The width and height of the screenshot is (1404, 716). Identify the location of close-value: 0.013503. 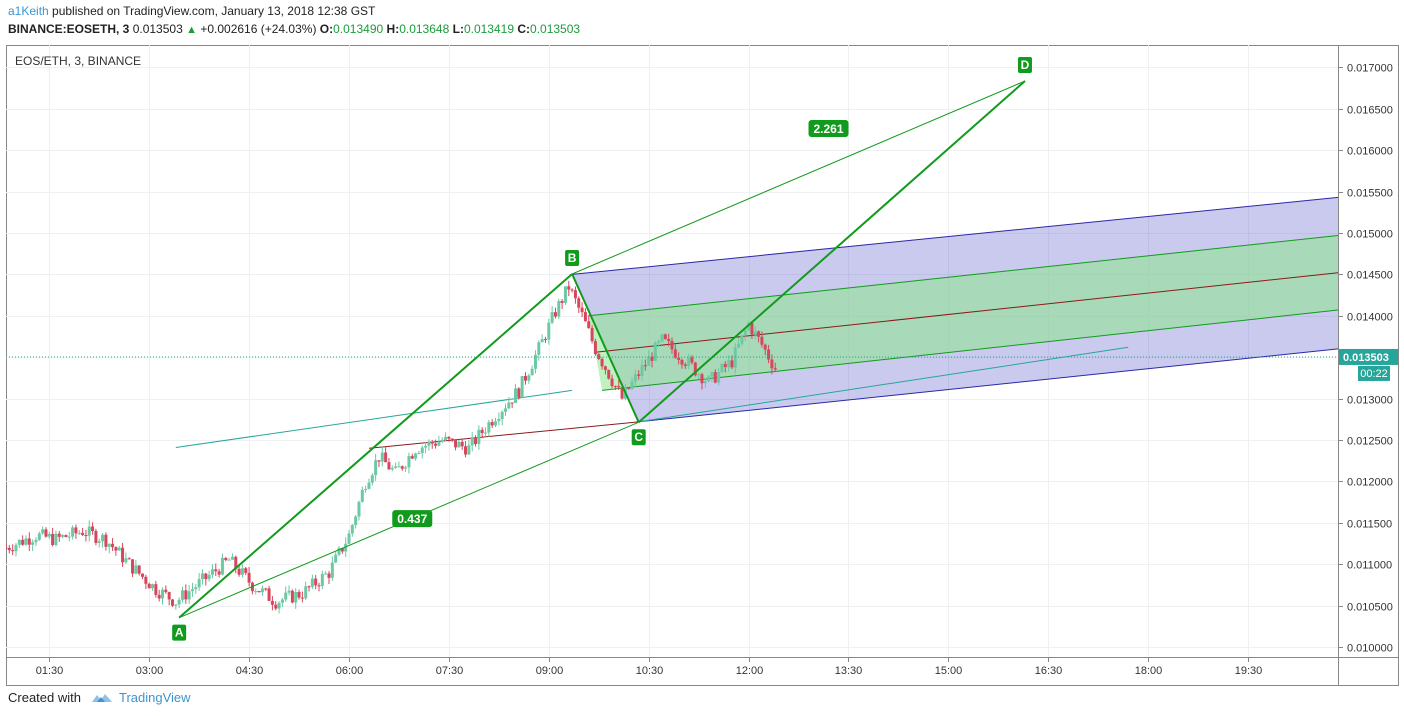
(555, 29).